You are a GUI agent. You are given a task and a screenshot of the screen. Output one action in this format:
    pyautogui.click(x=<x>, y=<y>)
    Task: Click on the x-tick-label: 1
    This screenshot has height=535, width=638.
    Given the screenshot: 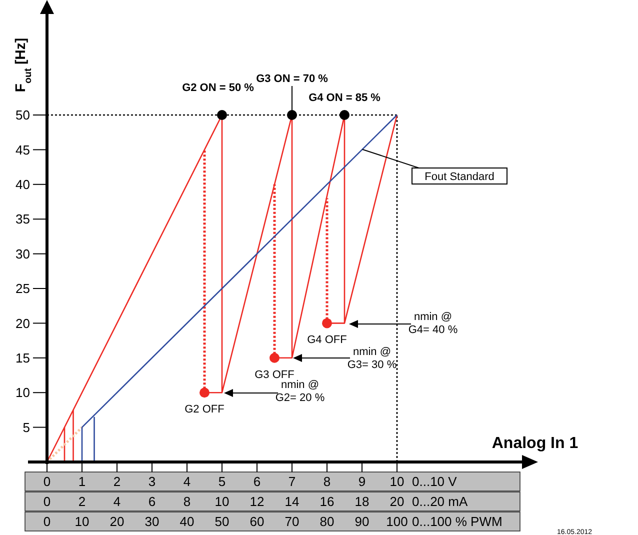 What is the action you would take?
    pyautogui.click(x=82, y=481)
    